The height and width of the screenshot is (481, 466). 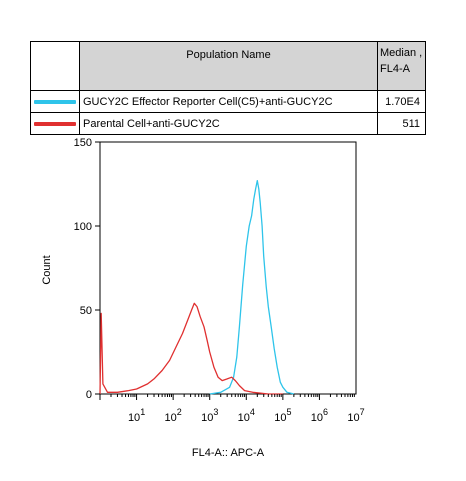 I want to click on legend-header-median-line1: Median ,, so click(x=401, y=53).